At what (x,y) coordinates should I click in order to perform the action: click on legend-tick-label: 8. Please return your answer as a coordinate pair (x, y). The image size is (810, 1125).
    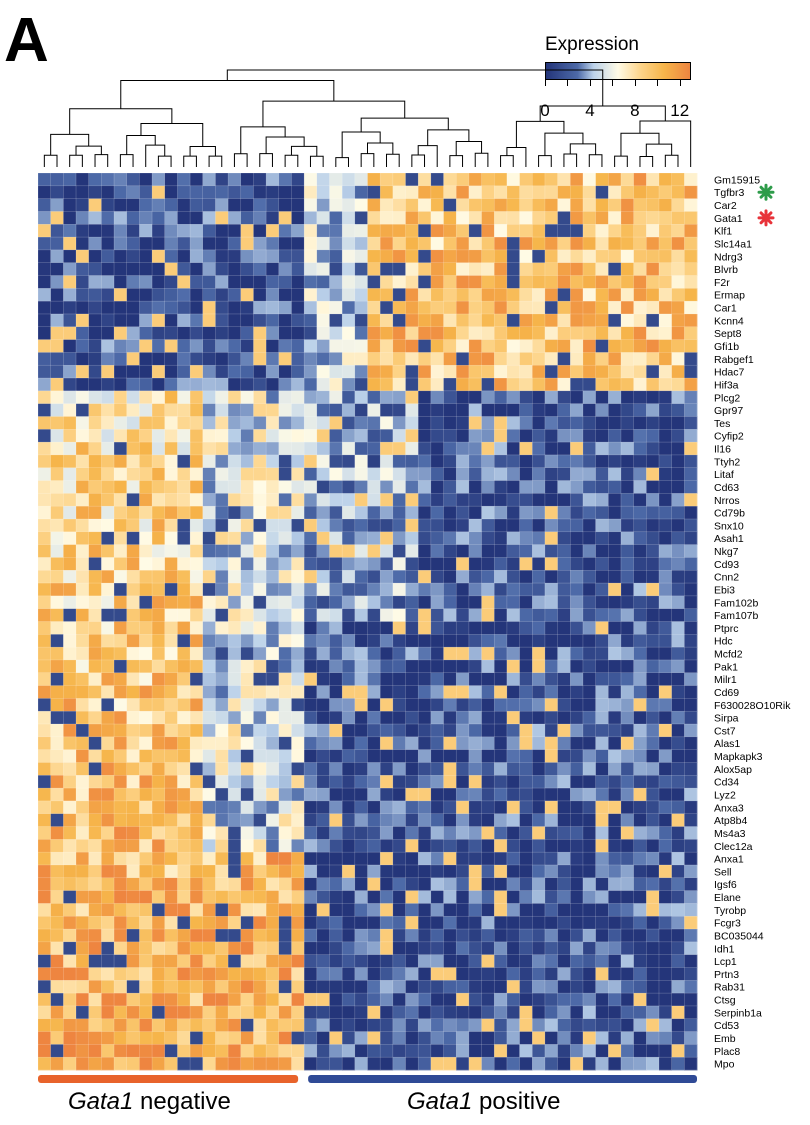
    Looking at the image, I should click on (635, 110).